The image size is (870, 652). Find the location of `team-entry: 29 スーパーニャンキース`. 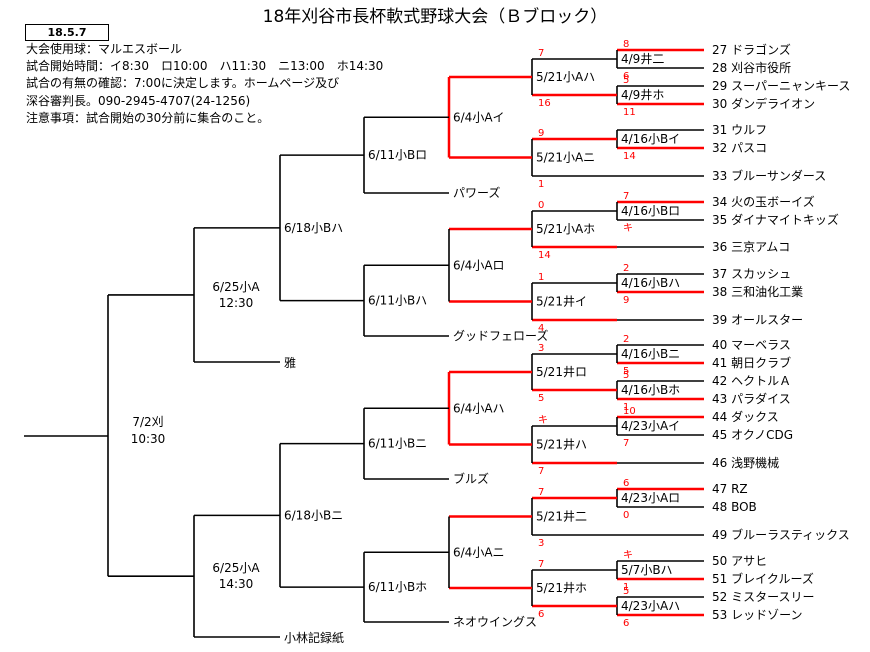

team-entry: 29 スーパーニャンキース is located at coordinates (781, 86).